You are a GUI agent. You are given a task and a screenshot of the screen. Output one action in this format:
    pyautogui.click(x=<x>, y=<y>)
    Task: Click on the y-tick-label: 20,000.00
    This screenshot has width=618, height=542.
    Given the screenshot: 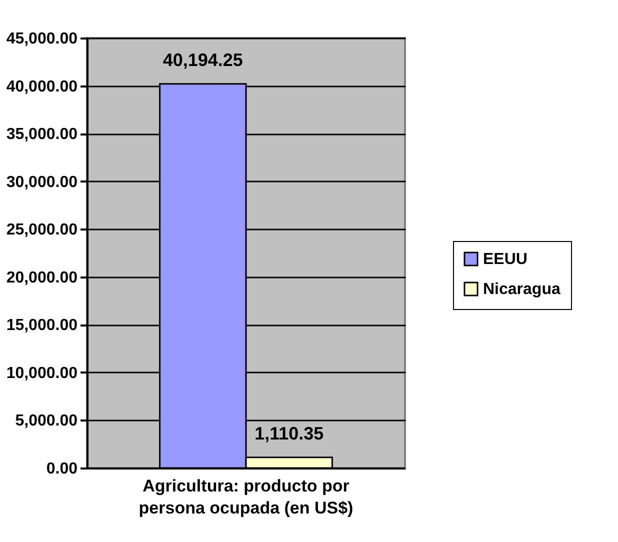 What is the action you would take?
    pyautogui.click(x=42, y=277)
    